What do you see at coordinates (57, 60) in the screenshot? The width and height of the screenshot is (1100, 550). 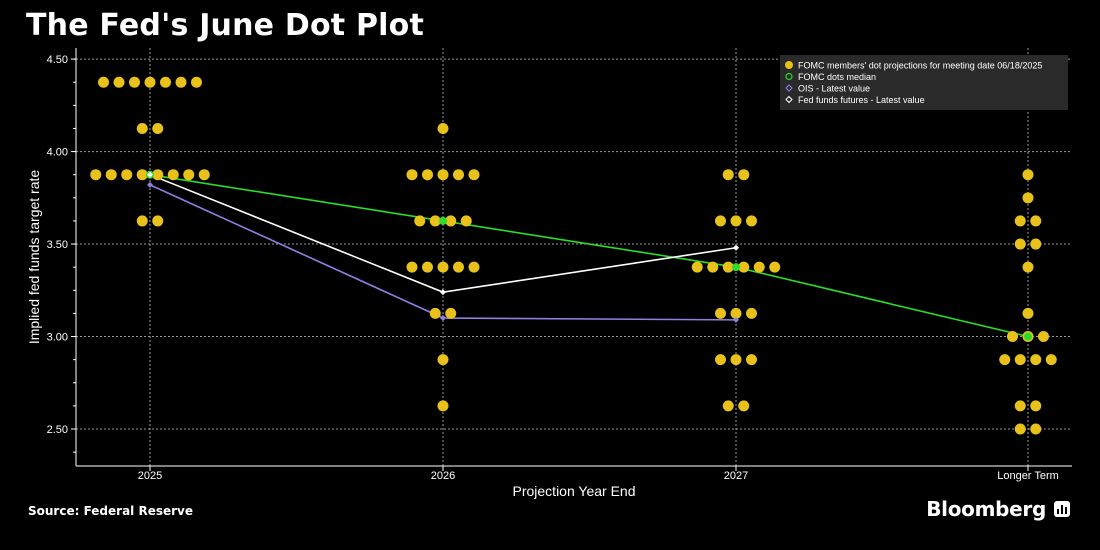 I see `y-tick-label: 4.50` at bounding box center [57, 60].